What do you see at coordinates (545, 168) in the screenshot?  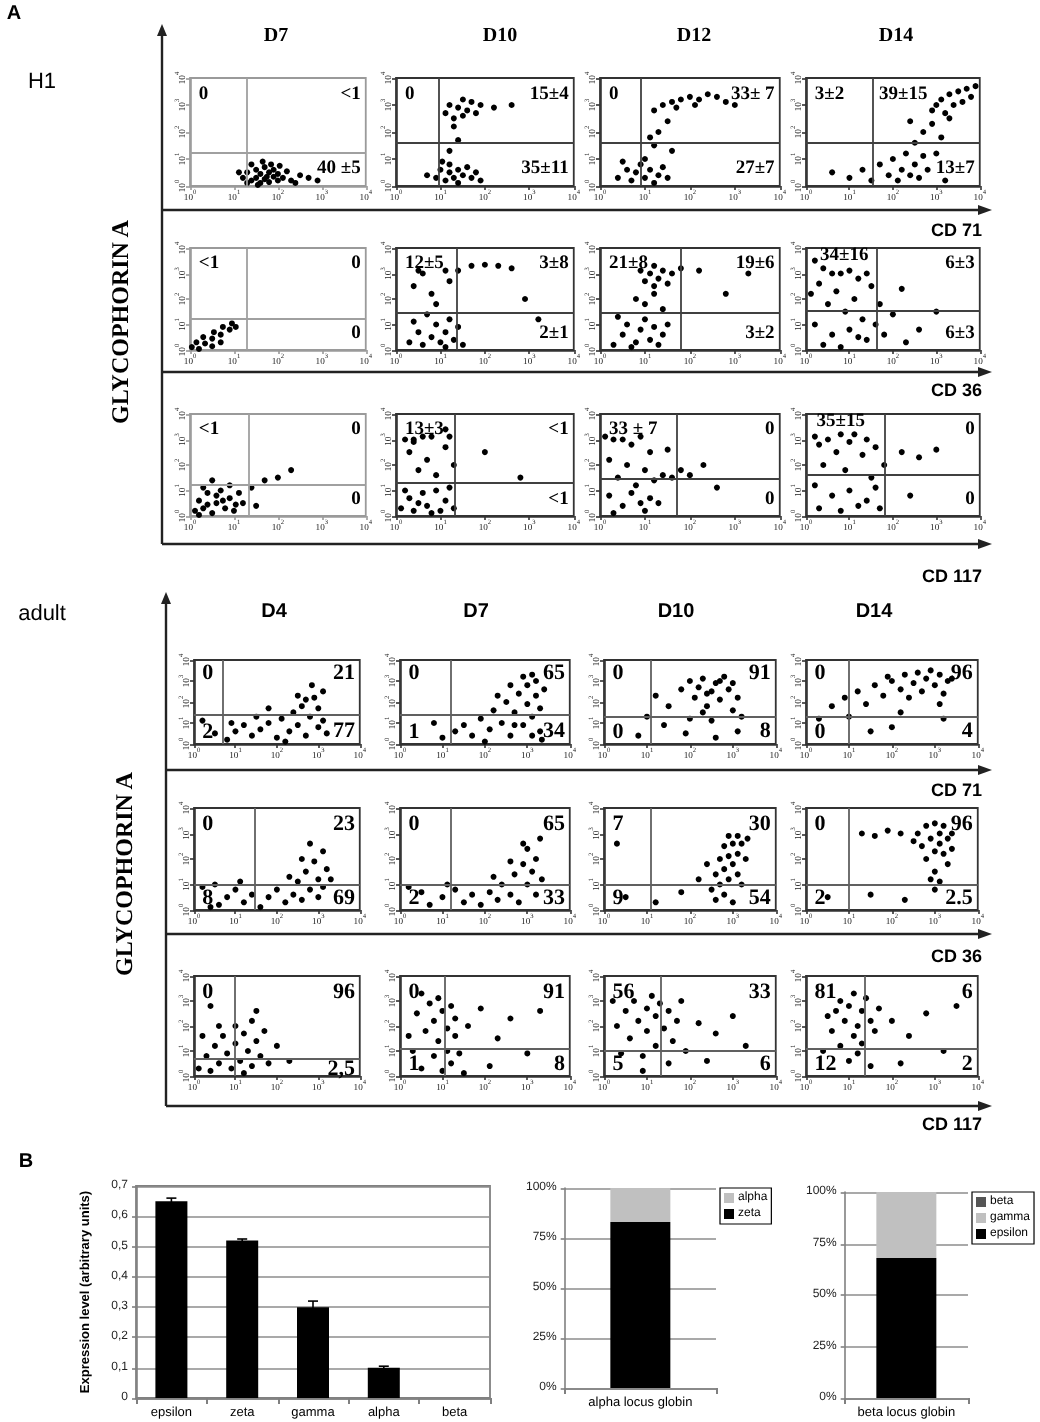 I see `annotation: 35±11` at bounding box center [545, 168].